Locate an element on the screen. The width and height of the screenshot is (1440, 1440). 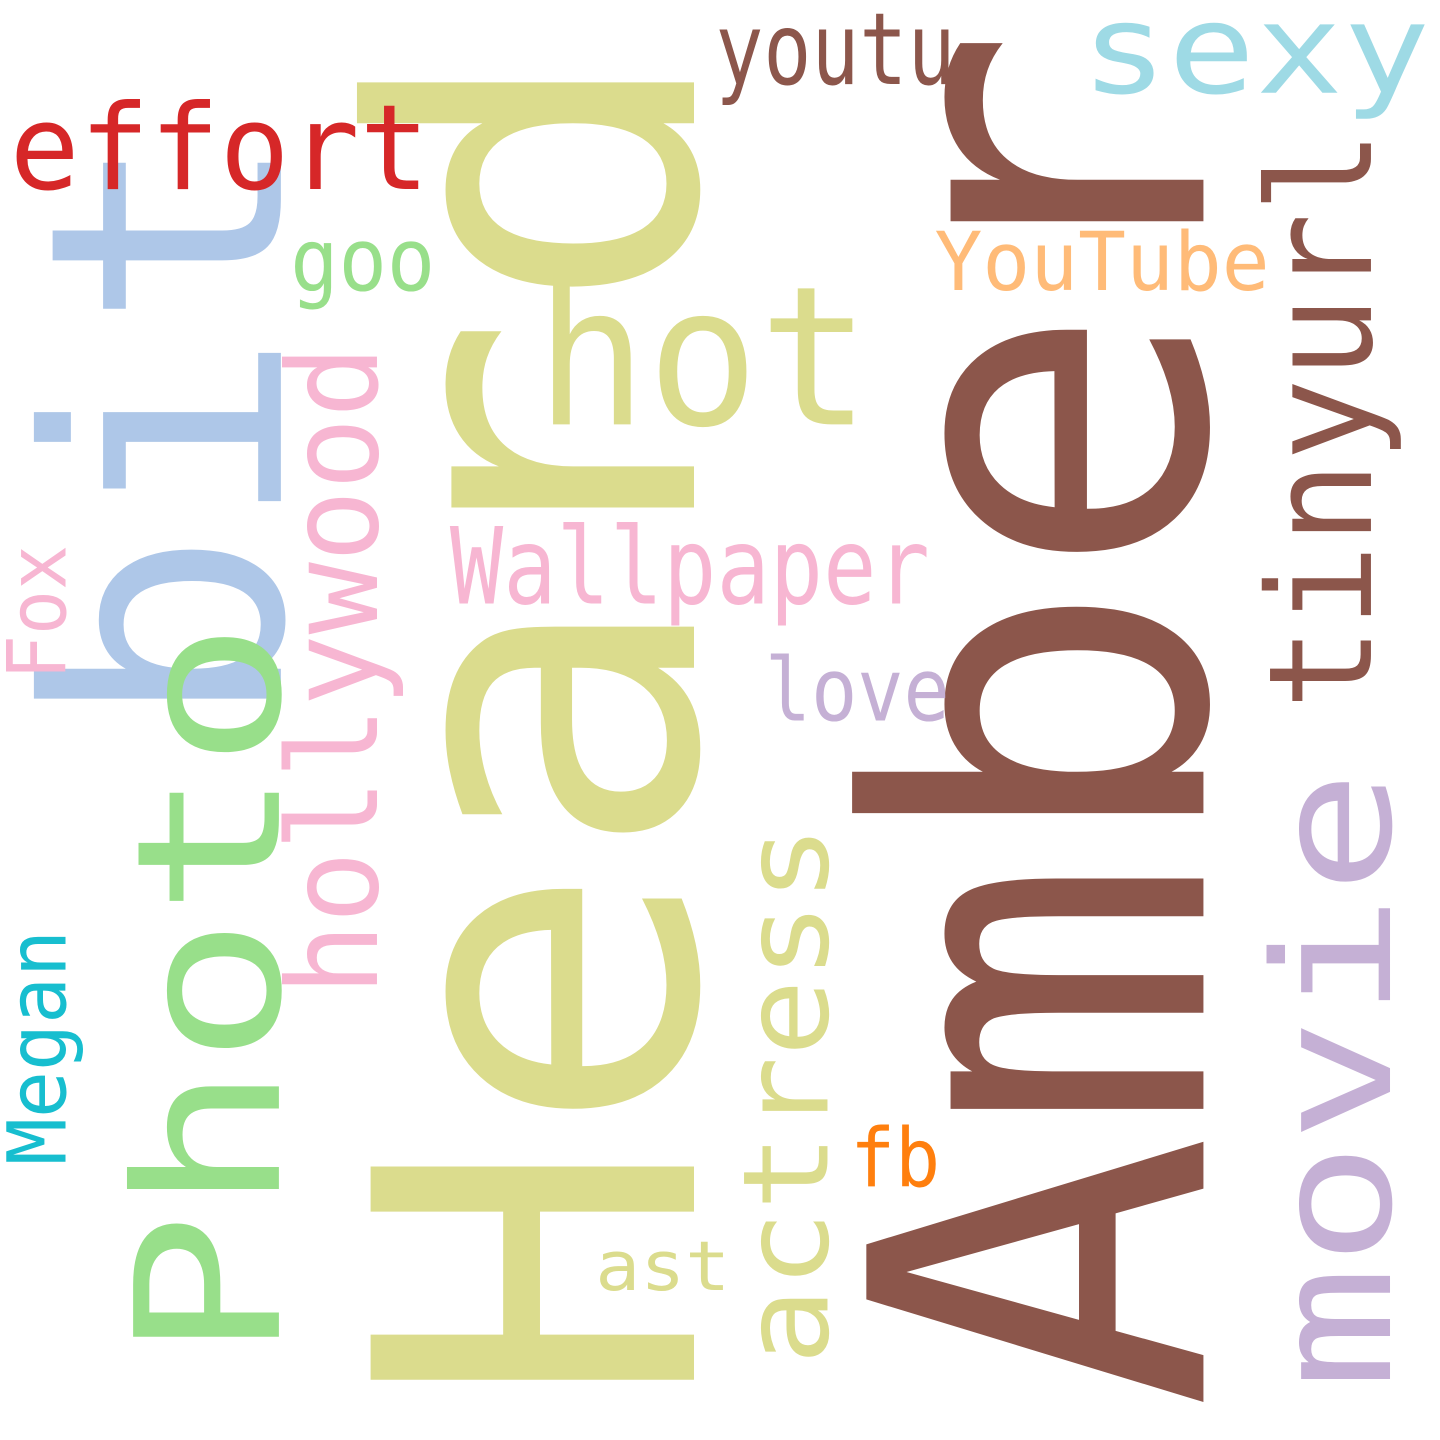
word-youtube: YouTube is located at coordinates (1102, 262).